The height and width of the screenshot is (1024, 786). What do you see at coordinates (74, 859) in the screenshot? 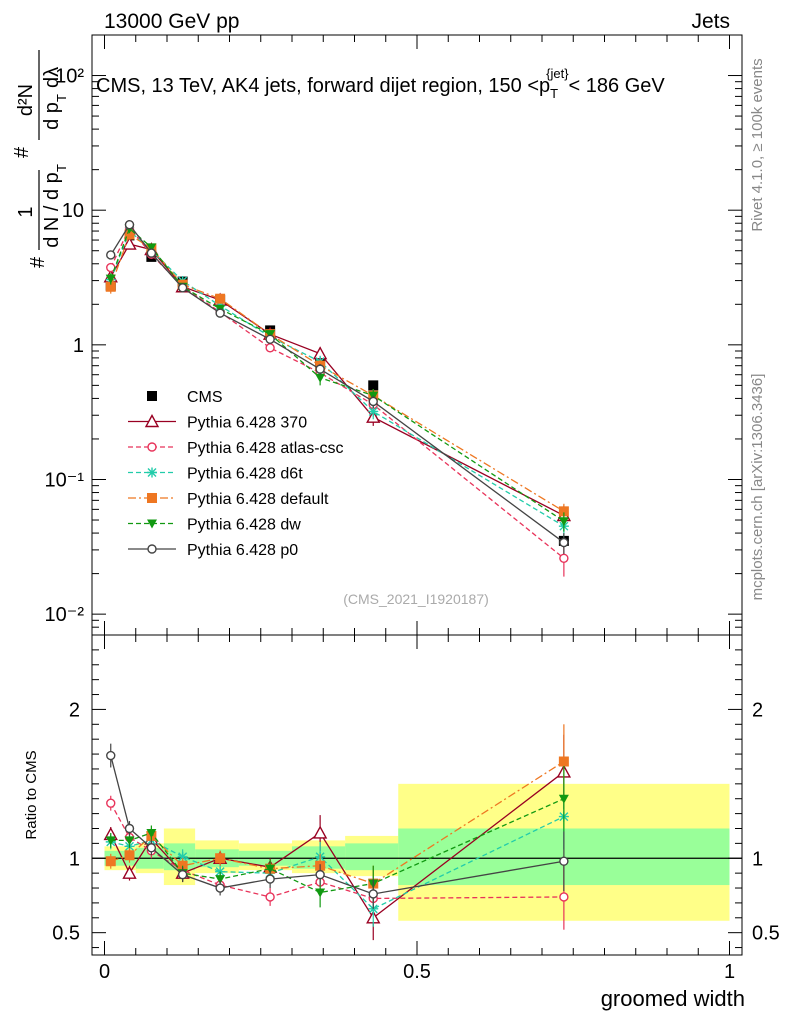
I see `ratio-y-tick-label: 1` at bounding box center [74, 859].